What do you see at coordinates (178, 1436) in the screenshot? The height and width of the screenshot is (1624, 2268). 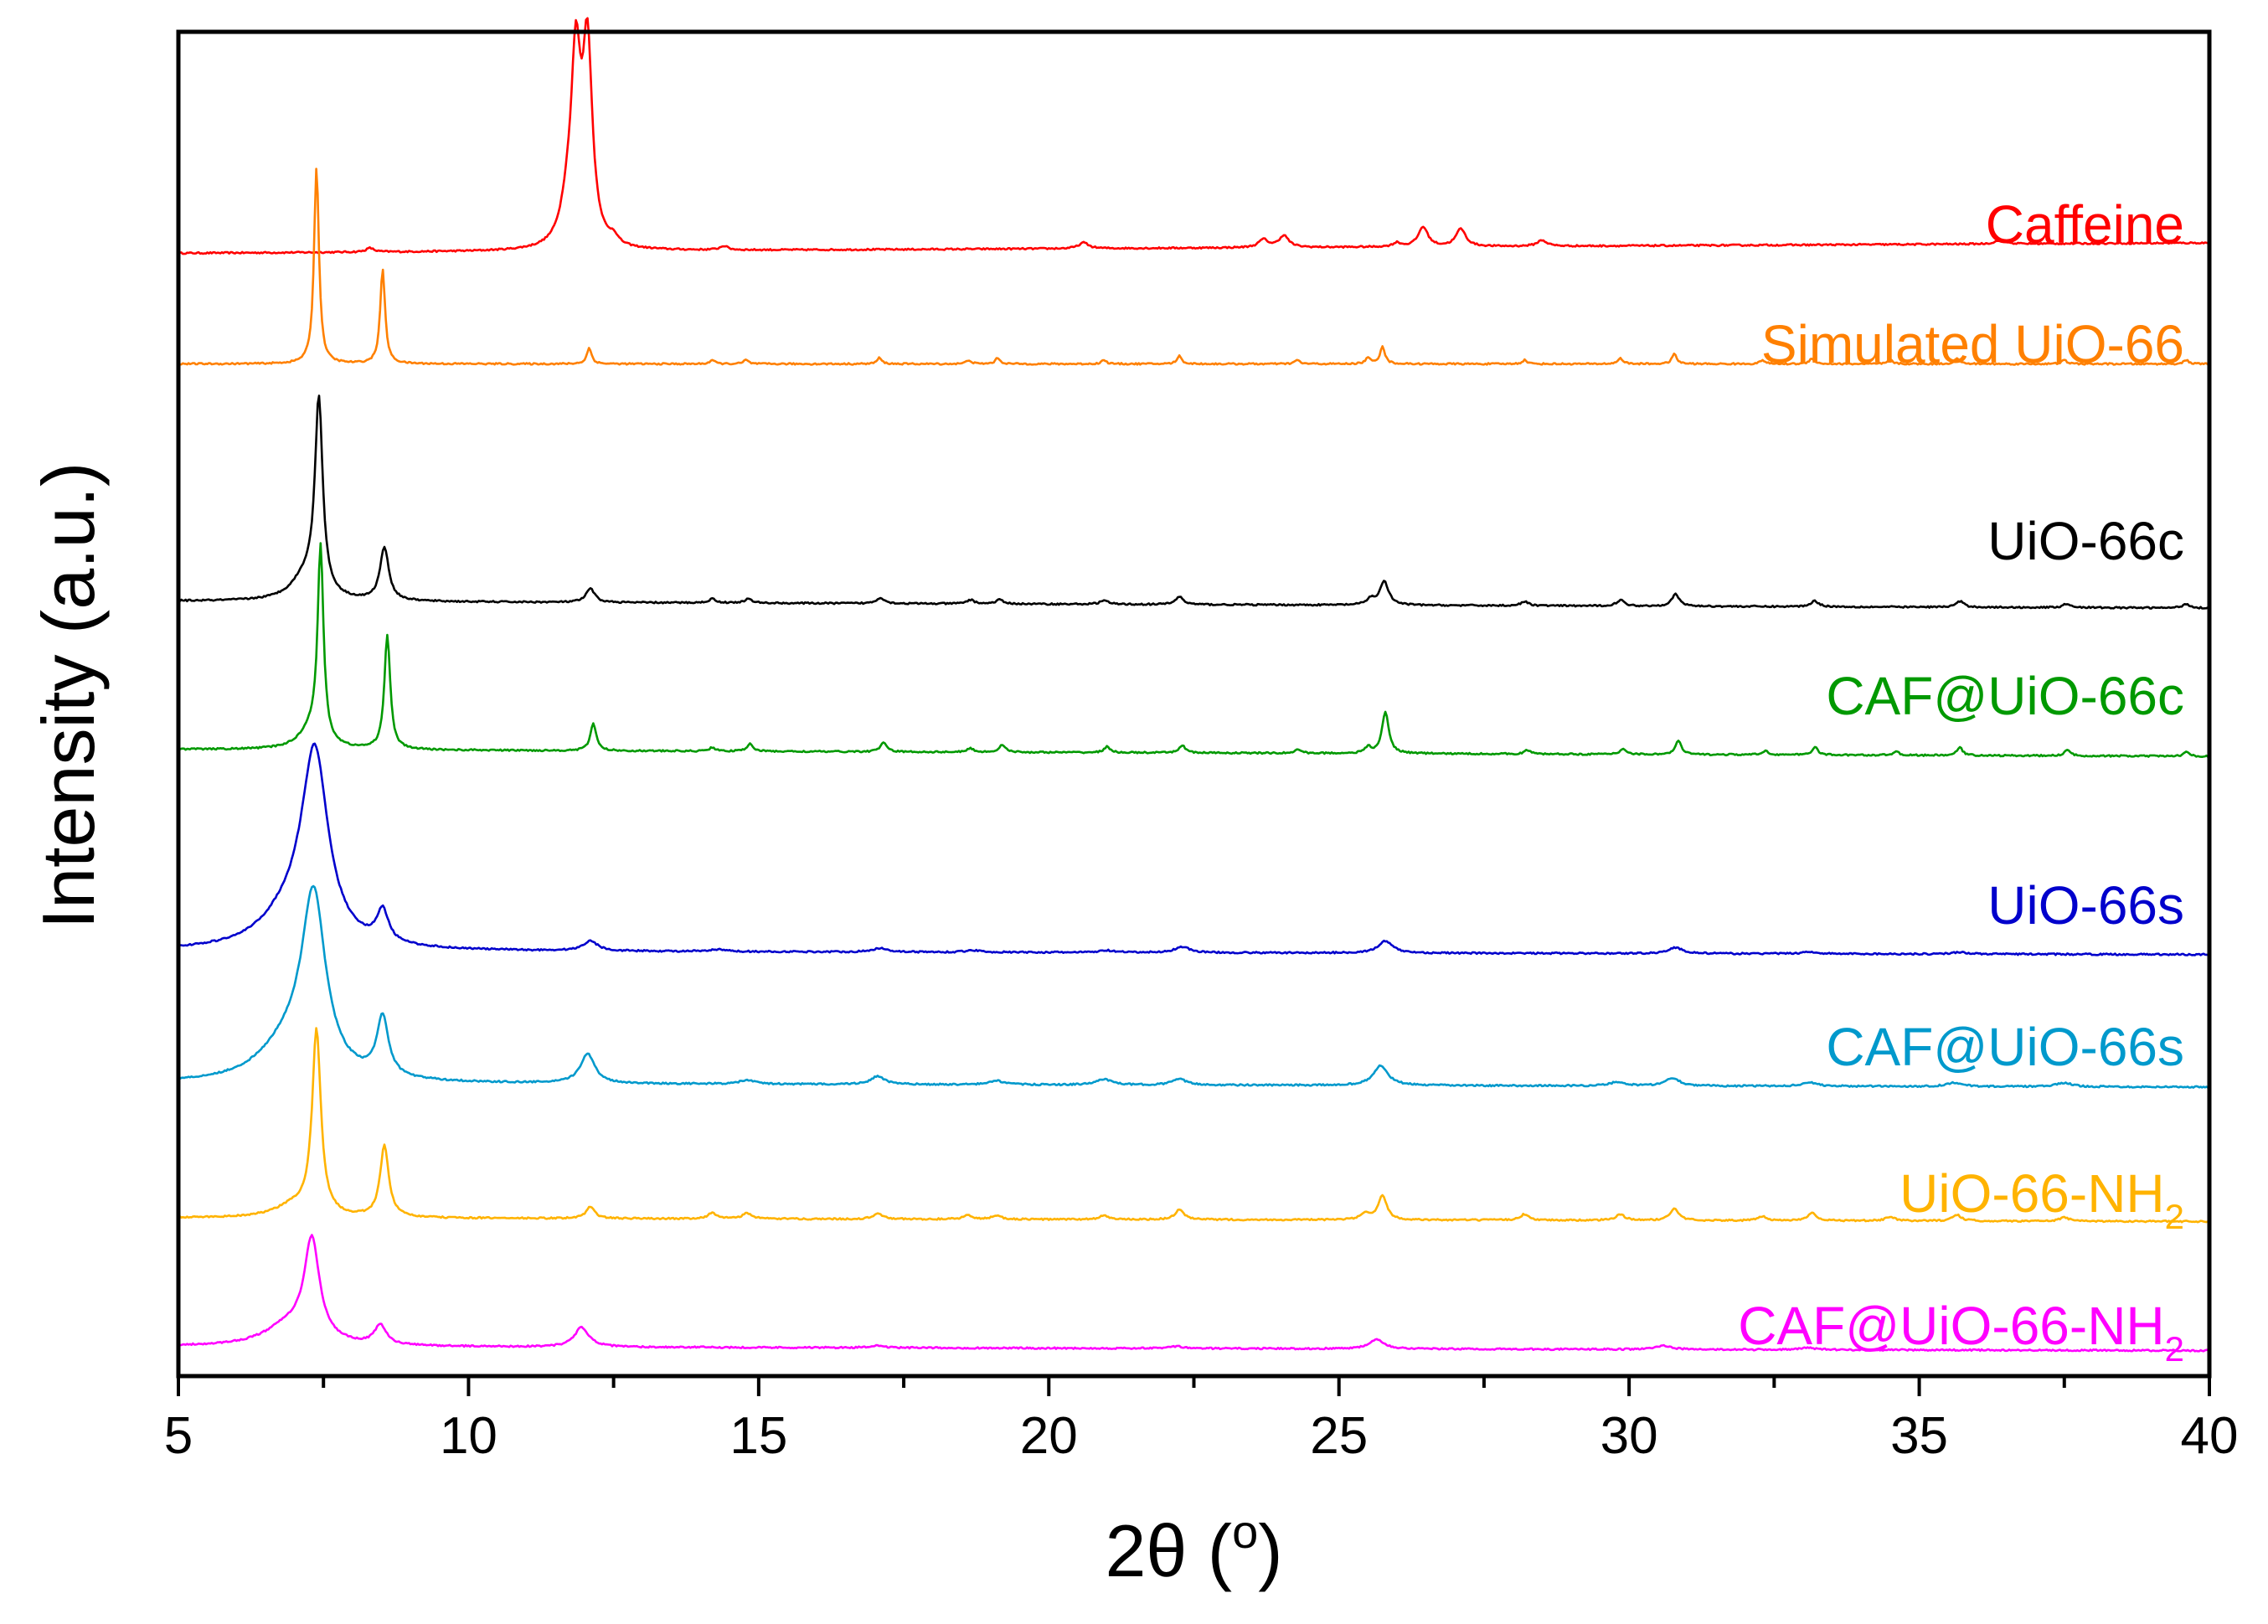 I see `x-tick-label: 5` at bounding box center [178, 1436].